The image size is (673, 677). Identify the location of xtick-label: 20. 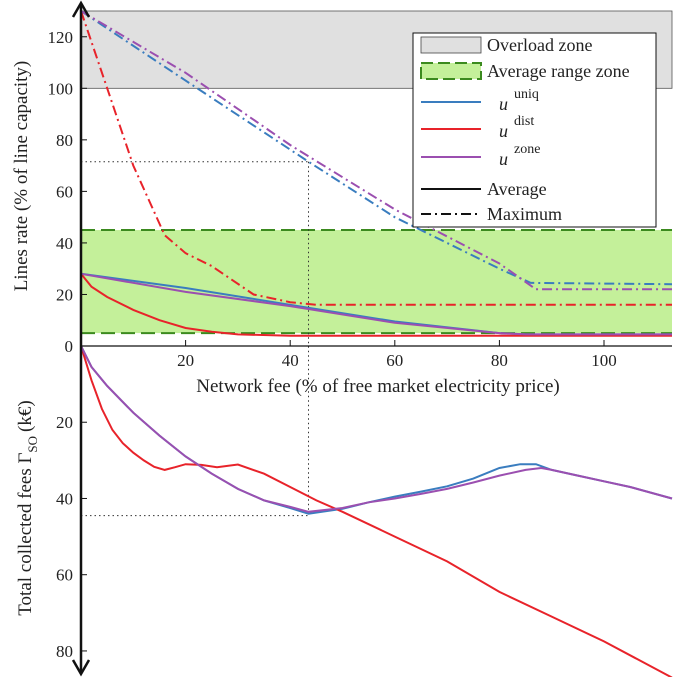
(185, 360).